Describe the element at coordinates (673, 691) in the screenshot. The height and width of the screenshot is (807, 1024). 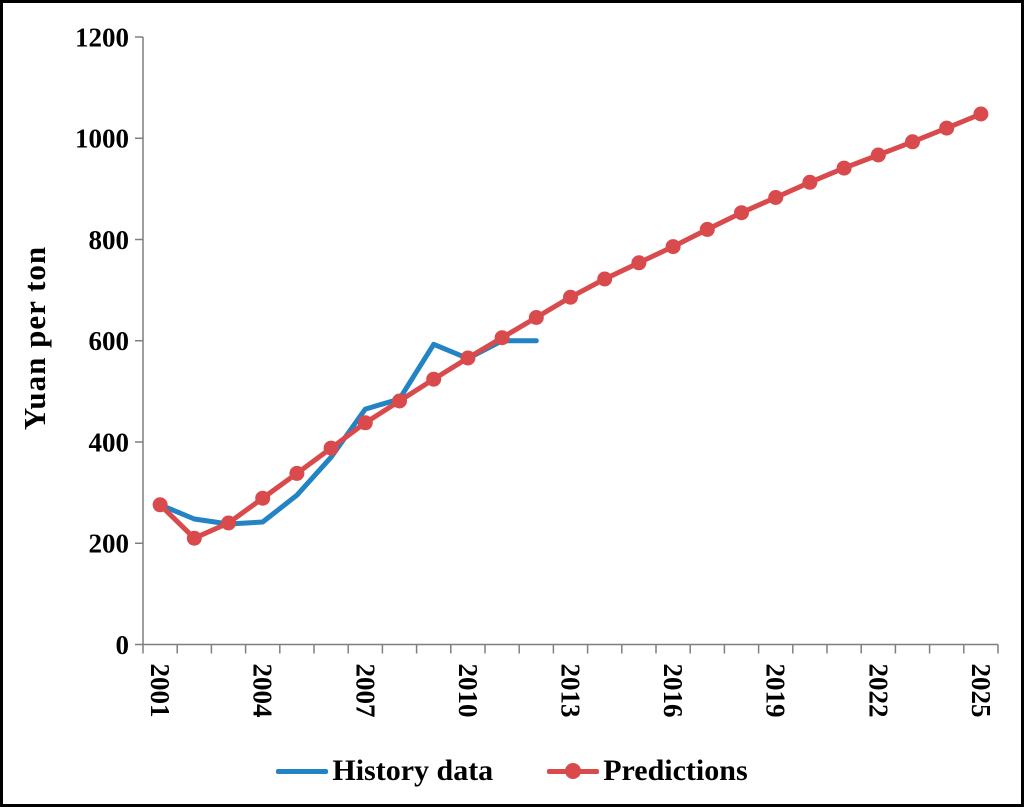
I see `x-tick-label: 2016` at that location.